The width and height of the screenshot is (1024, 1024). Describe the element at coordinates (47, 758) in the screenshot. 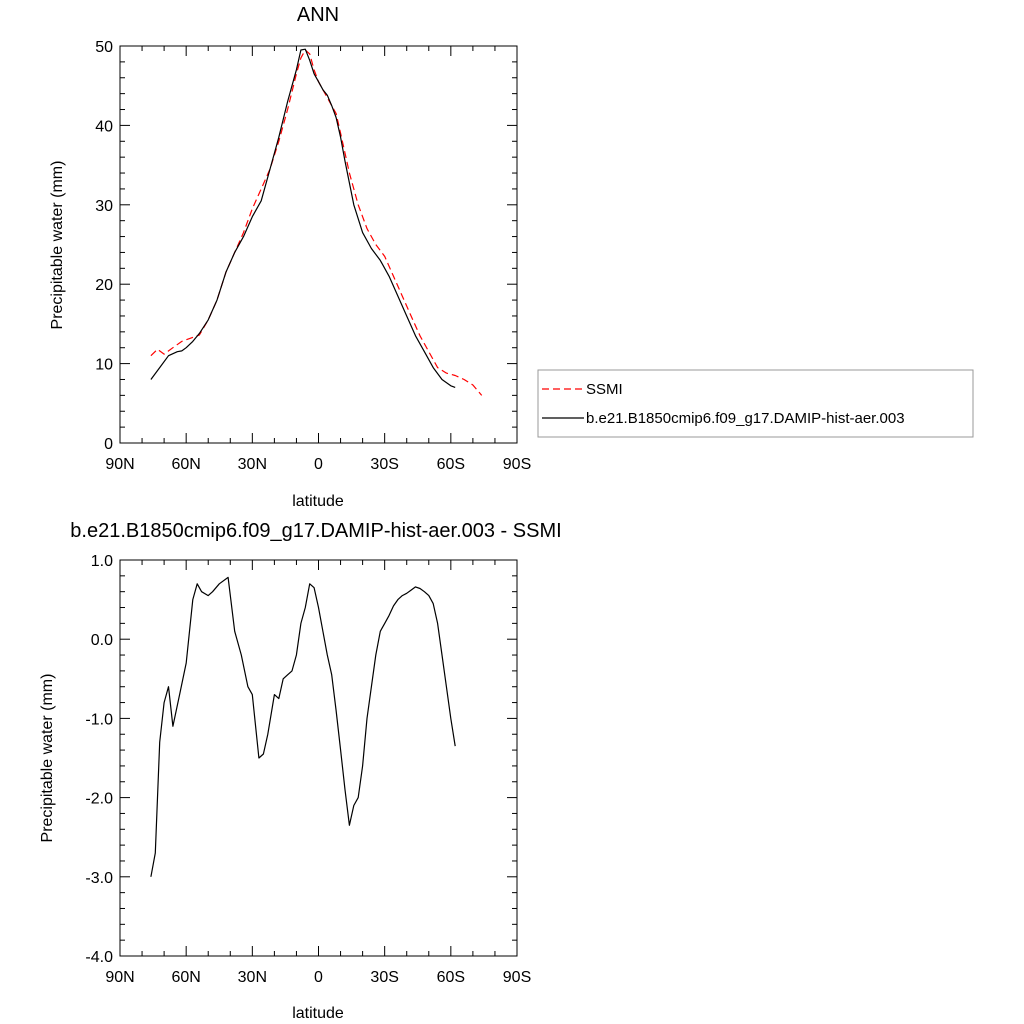

I see `y-axis-label-bottom: Precipitable water (mm)` at that location.